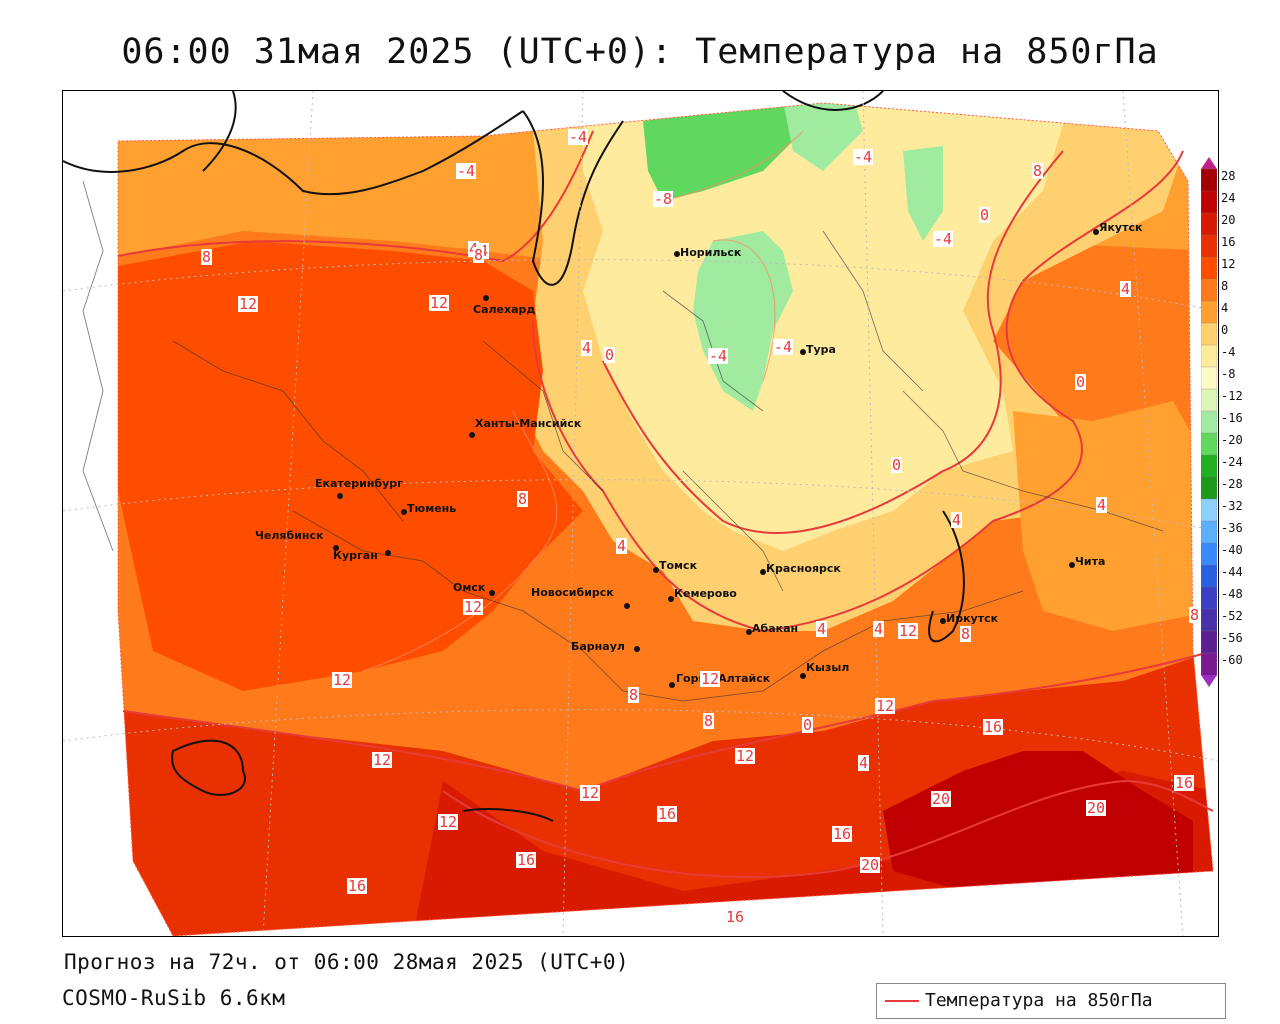 This screenshot has width=1280, height=1024. Describe the element at coordinates (723, 678) in the screenshot. I see `city-label: Горно-Алтайск` at that location.